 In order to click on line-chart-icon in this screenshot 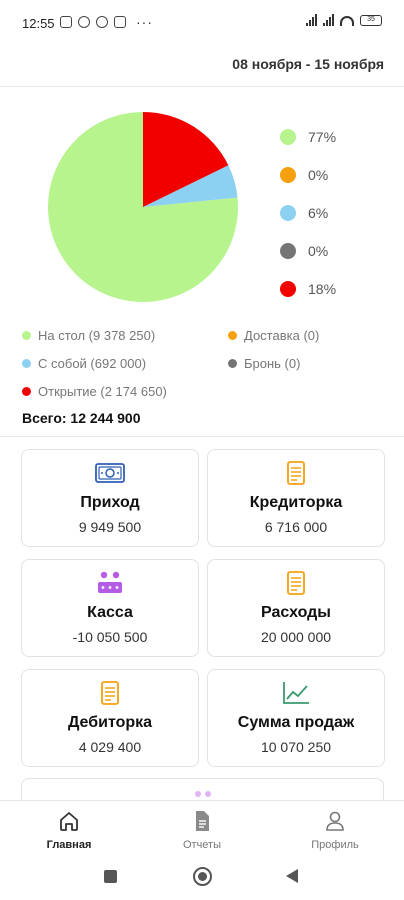, I will do `click(296, 693)`.